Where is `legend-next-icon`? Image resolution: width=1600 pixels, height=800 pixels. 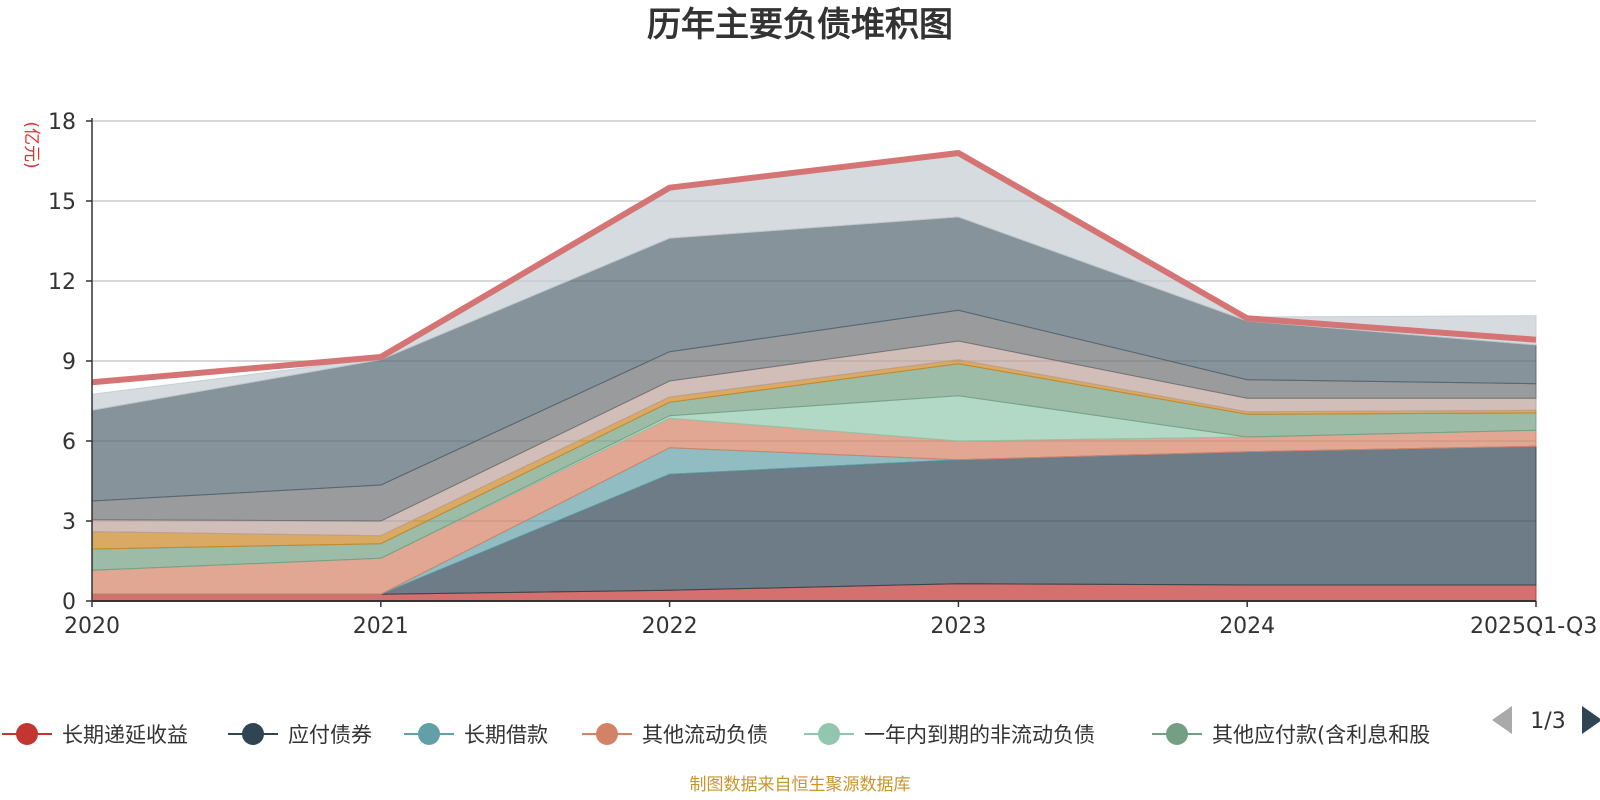 legend-next-icon is located at coordinates (1591, 720).